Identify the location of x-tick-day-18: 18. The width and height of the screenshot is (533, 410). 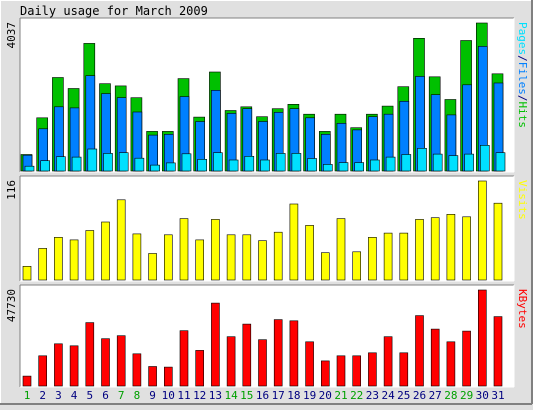
(293, 395).